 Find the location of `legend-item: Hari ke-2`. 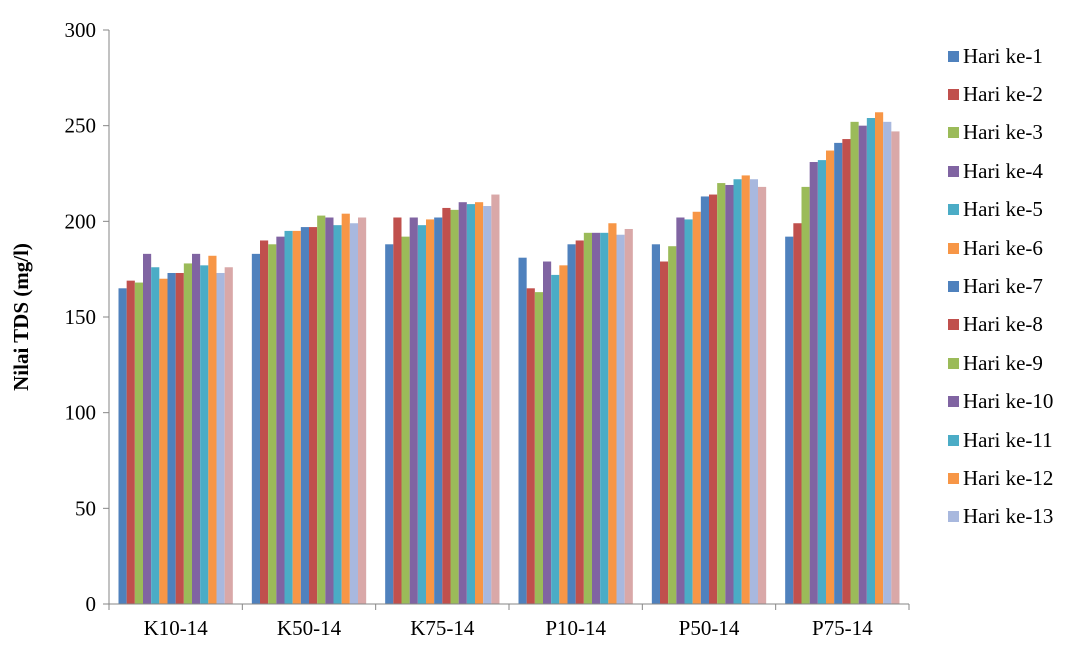

legend-item: Hari ke-2 is located at coordinates (995, 94).